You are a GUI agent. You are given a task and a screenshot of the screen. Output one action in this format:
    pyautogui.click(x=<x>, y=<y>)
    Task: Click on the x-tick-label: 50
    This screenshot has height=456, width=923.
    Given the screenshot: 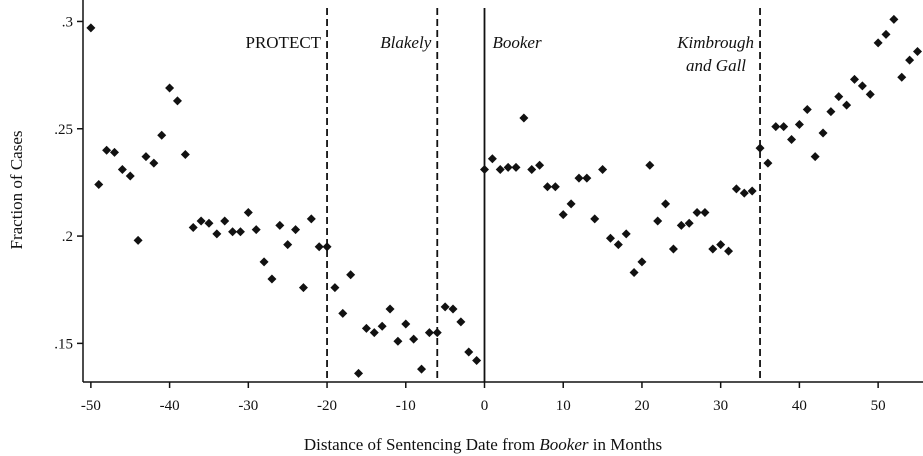 What is the action you would take?
    pyautogui.click(x=878, y=406)
    